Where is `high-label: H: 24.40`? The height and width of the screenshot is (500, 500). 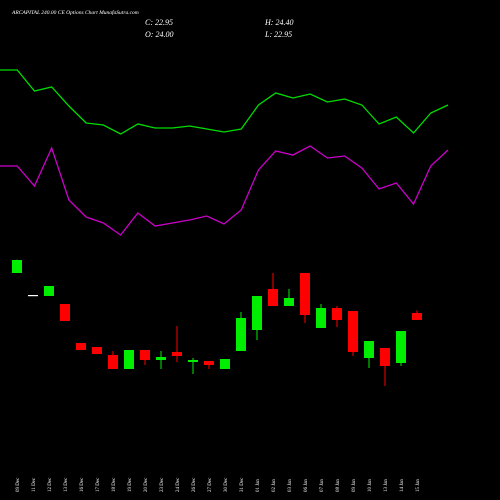 high-label: H: 24.40 is located at coordinates (278, 22).